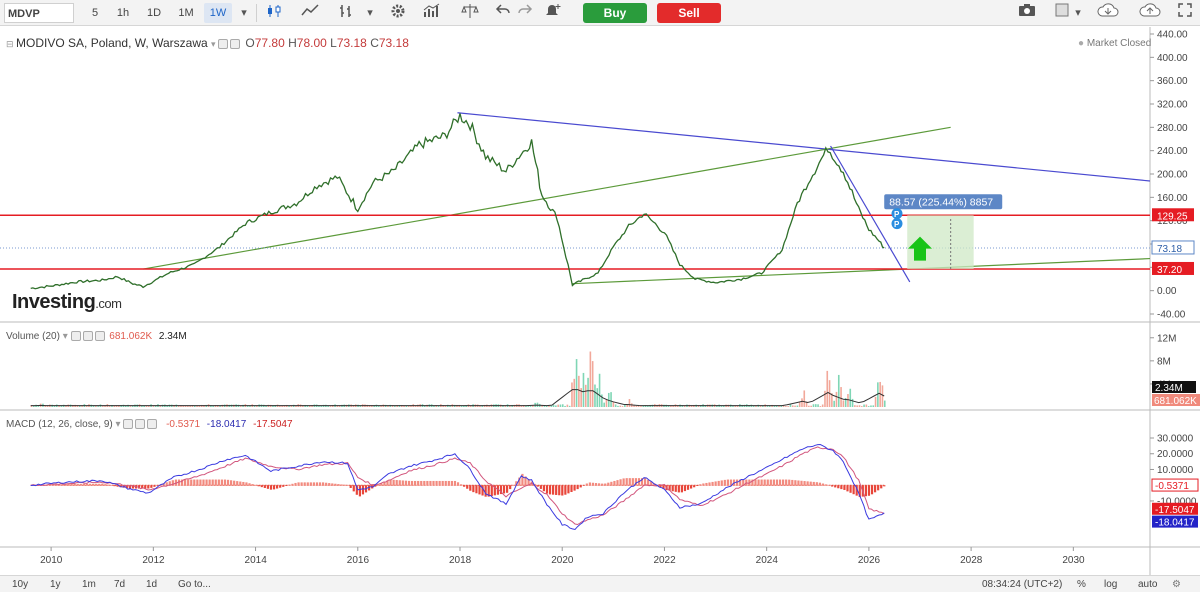 The width and height of the screenshot is (1200, 592). I want to click on alert-icon, so click(553, 13).